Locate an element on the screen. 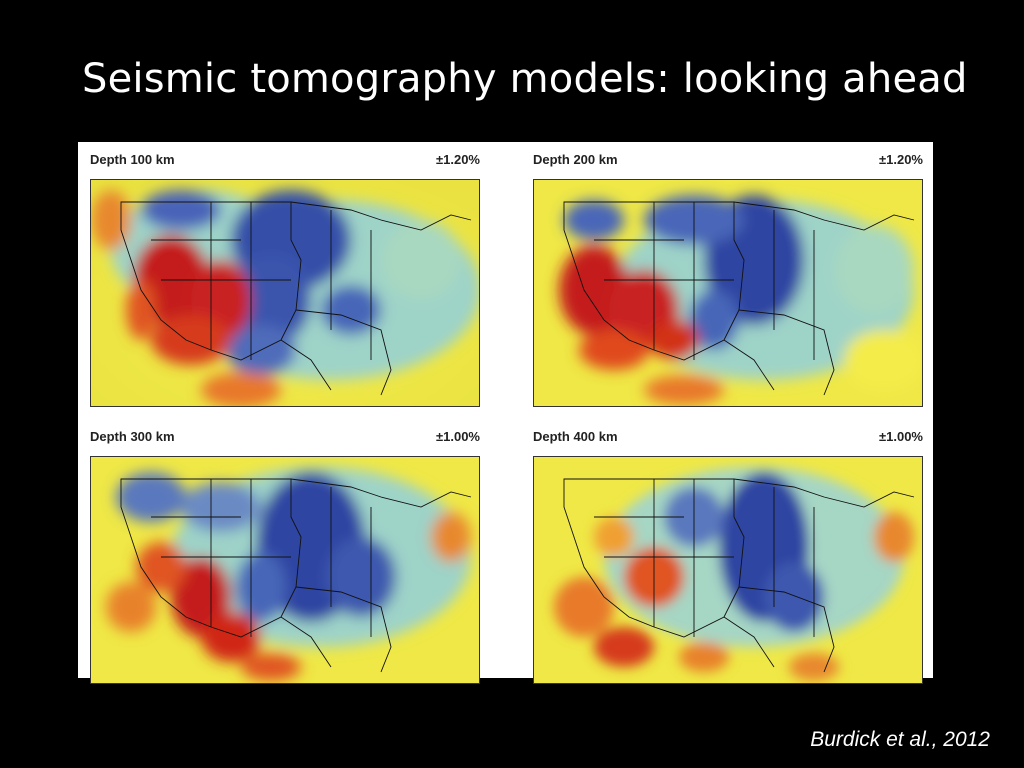 The height and width of the screenshot is (768, 1024). depth-label: Depth 200 km is located at coordinates (575, 159).